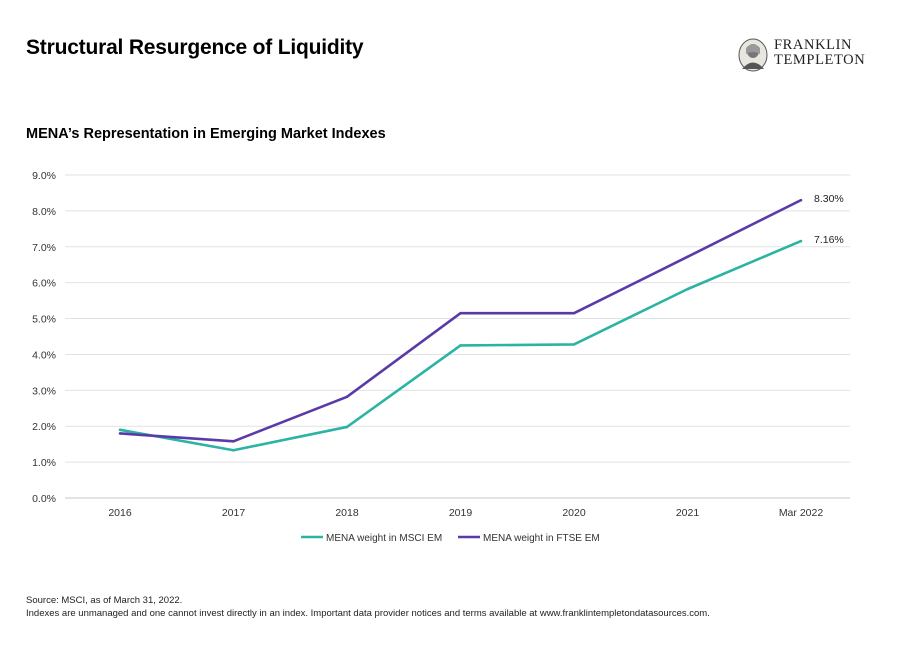 Image resolution: width=900 pixels, height=665 pixels. What do you see at coordinates (44, 355) in the screenshot?
I see `y-tick-label: 4.0%` at bounding box center [44, 355].